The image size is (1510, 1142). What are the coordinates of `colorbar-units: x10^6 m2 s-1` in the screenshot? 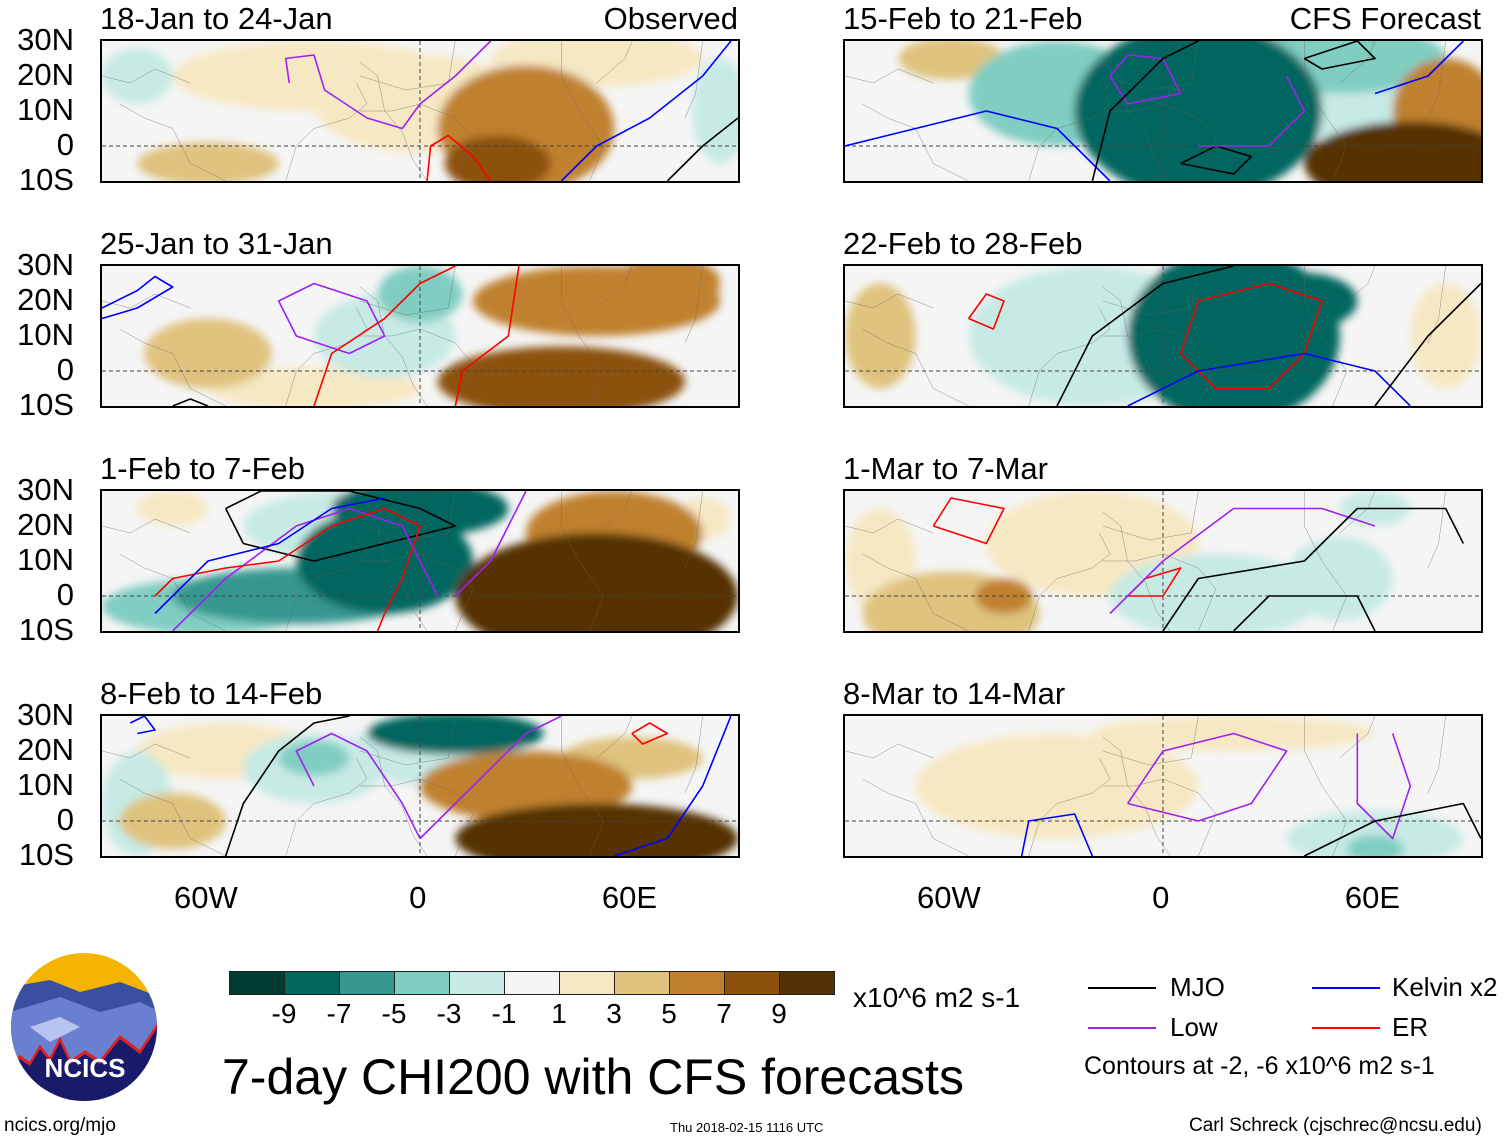 It's located at (937, 997).